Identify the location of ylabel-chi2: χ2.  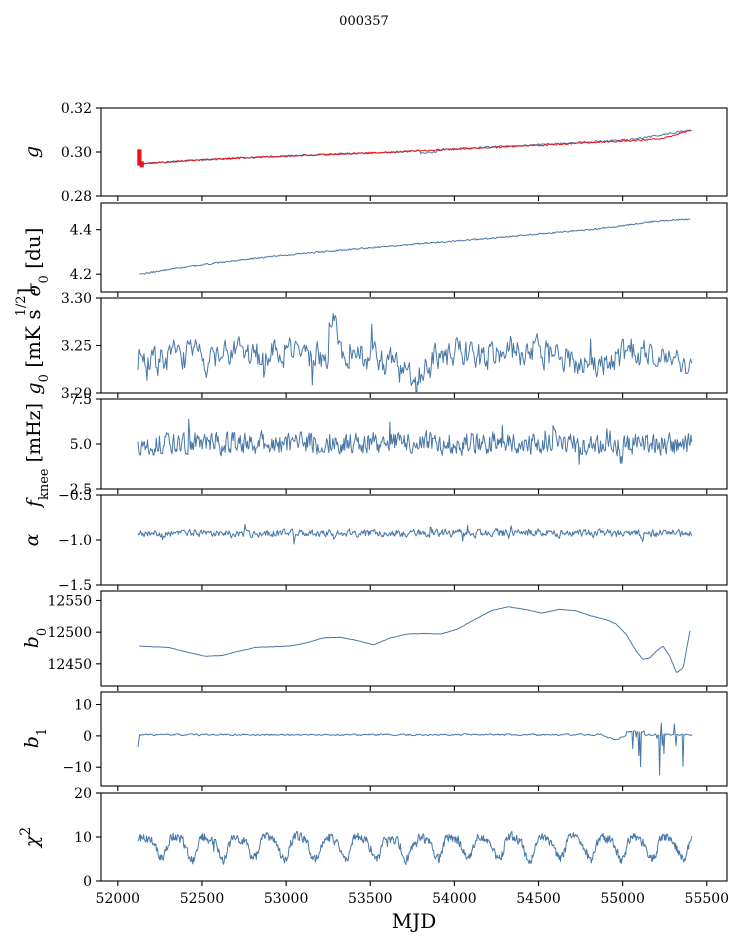
(30, 838).